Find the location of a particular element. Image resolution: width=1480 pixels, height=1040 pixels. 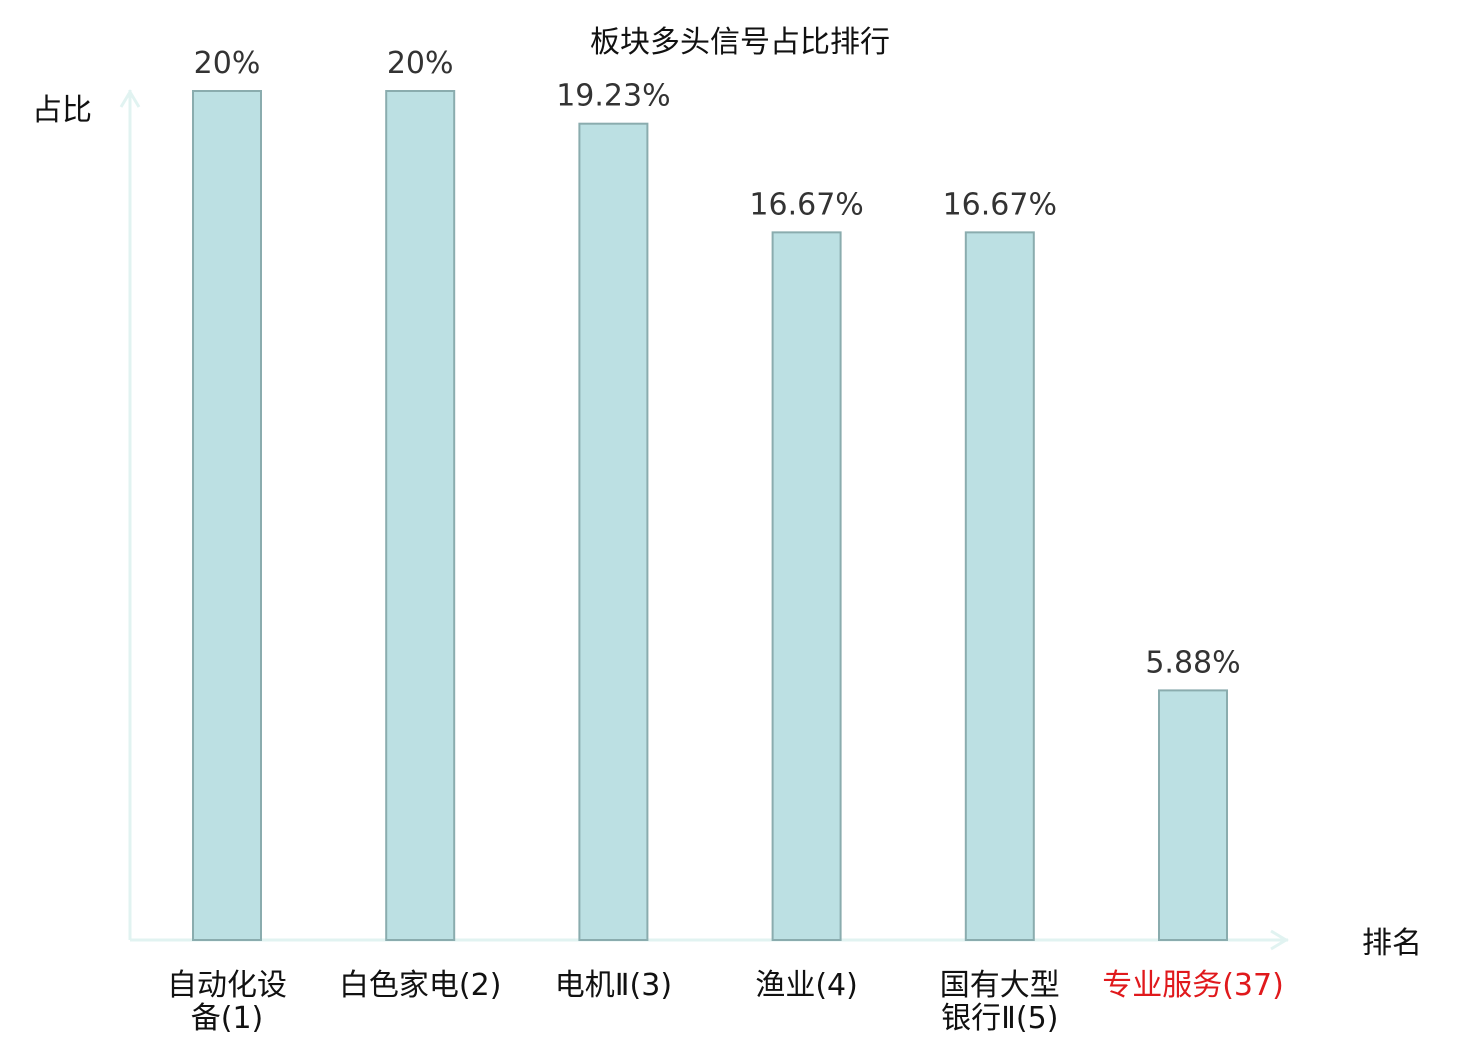

category-label-line: 备(1) is located at coordinates (227, 1018).